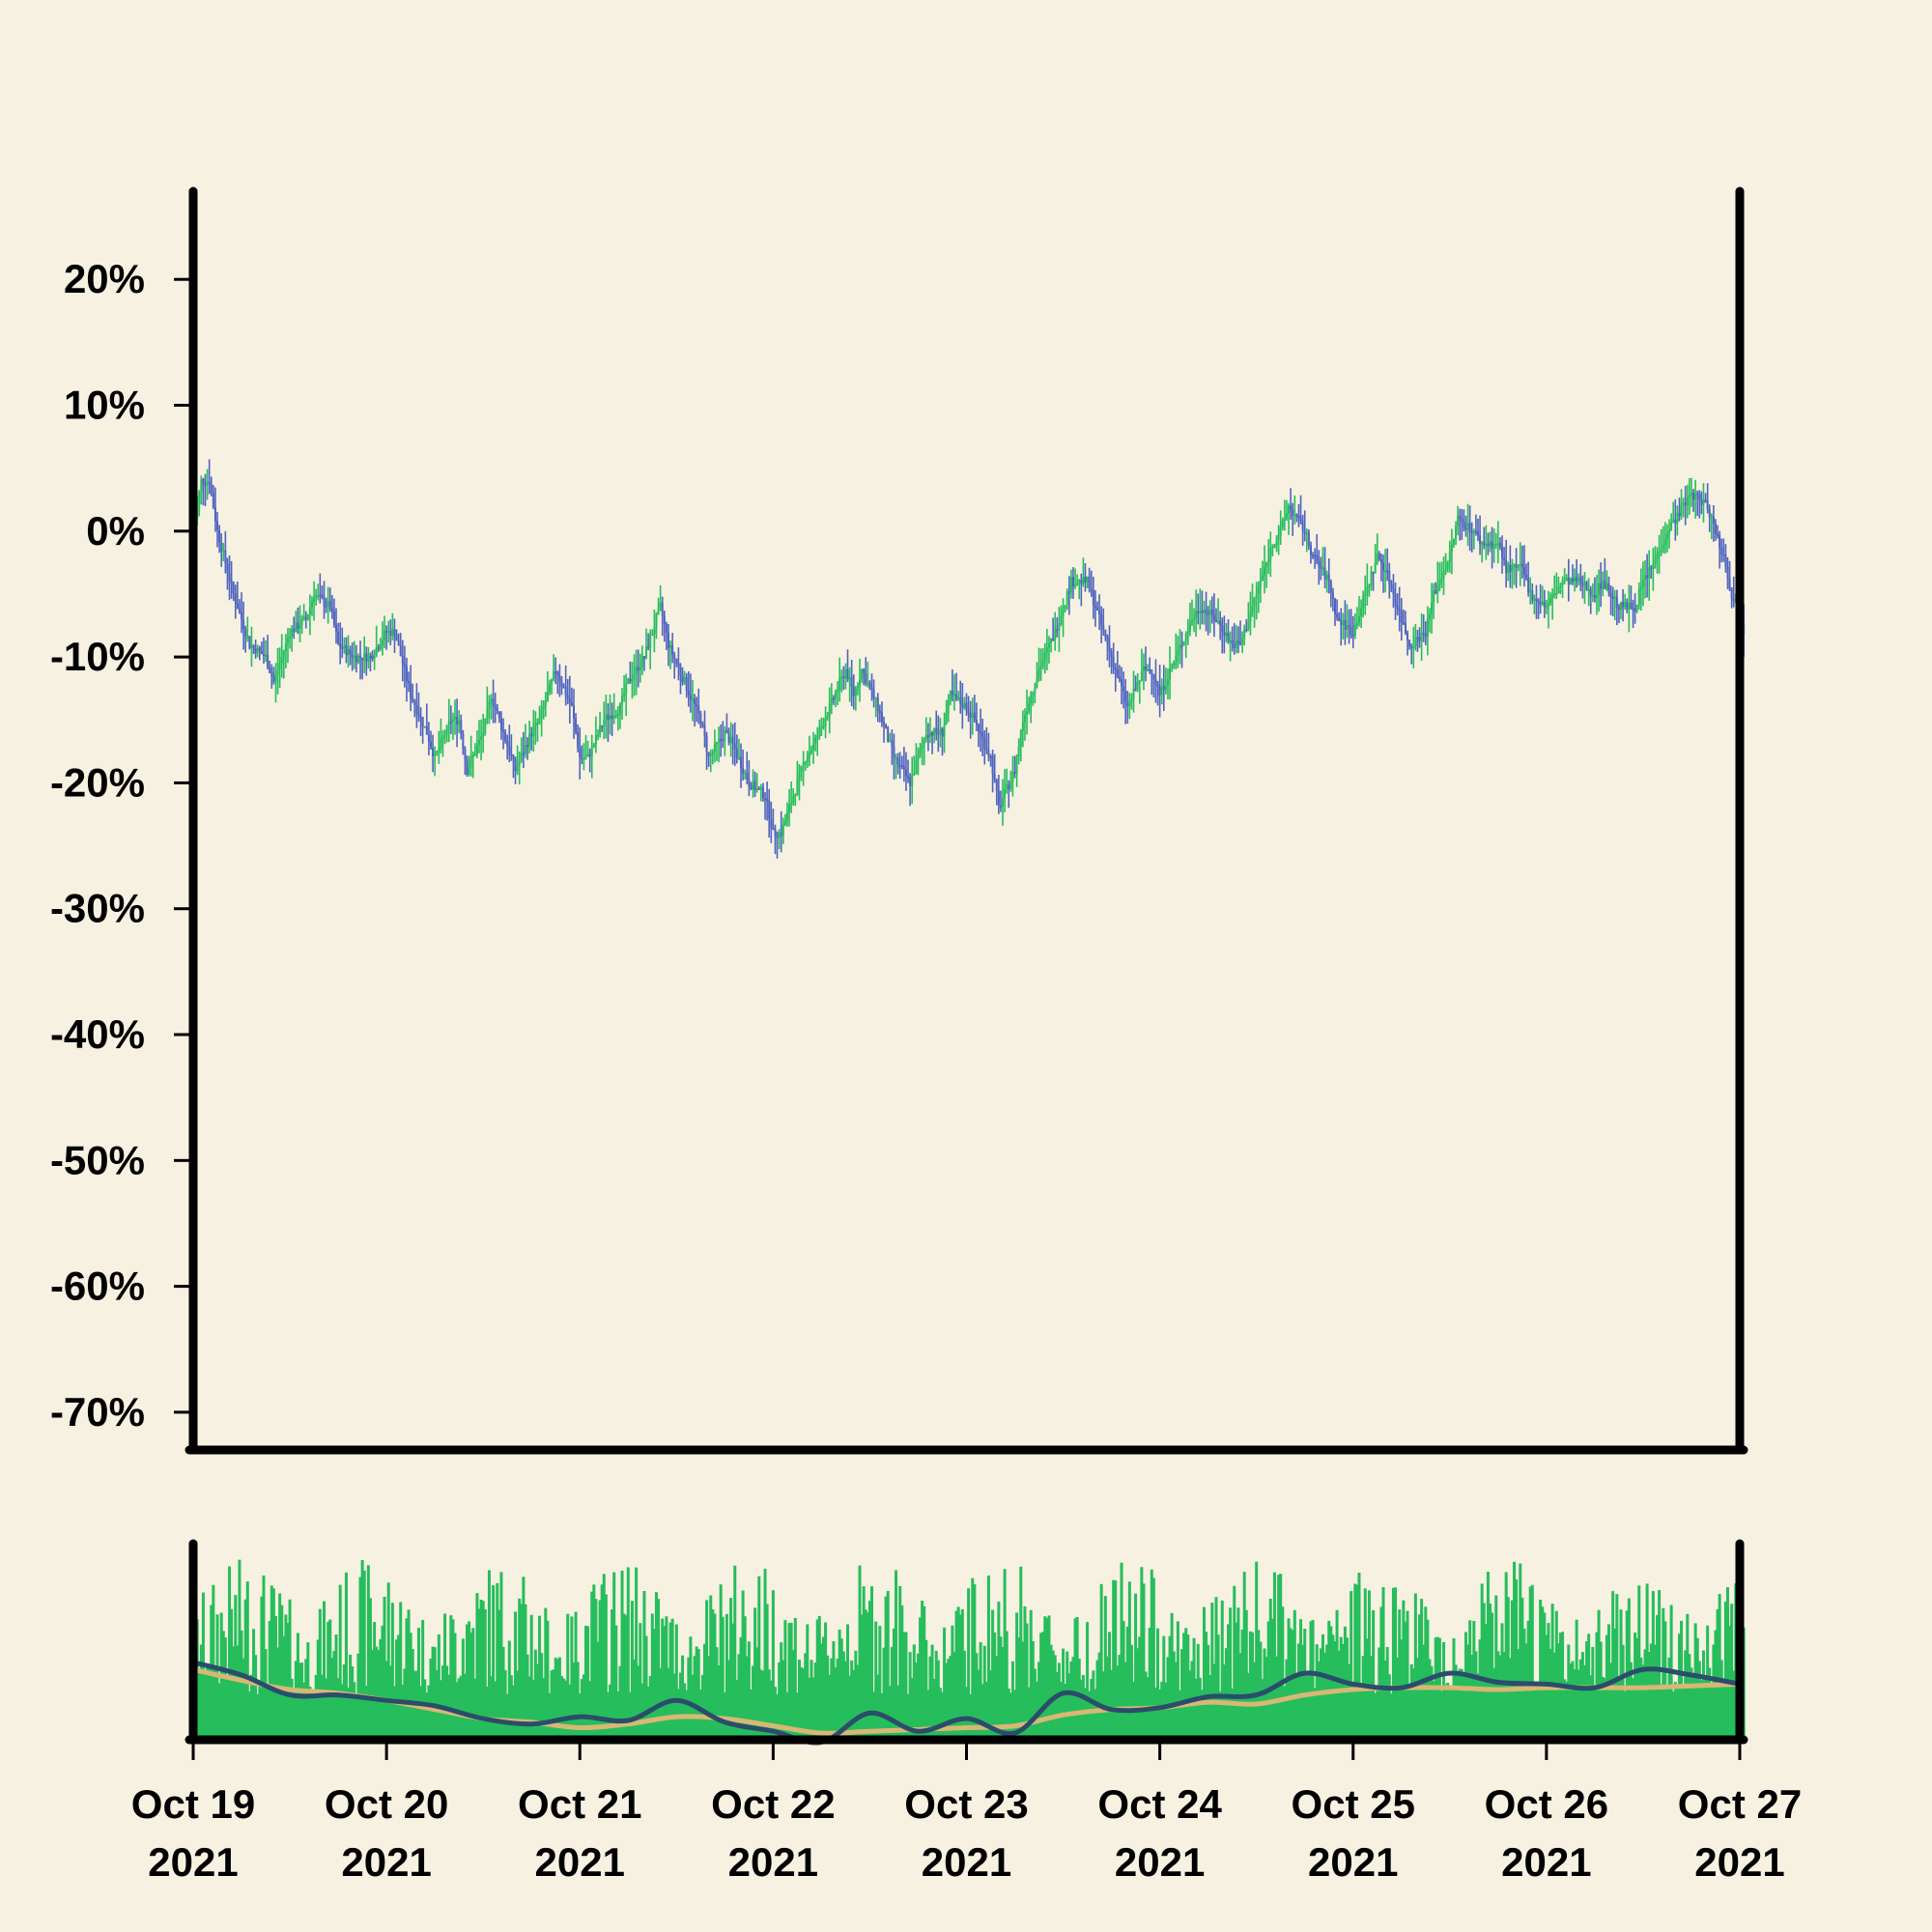 This screenshot has height=1932, width=1932. I want to click on y-tick-label: -40%, so click(97, 1034).